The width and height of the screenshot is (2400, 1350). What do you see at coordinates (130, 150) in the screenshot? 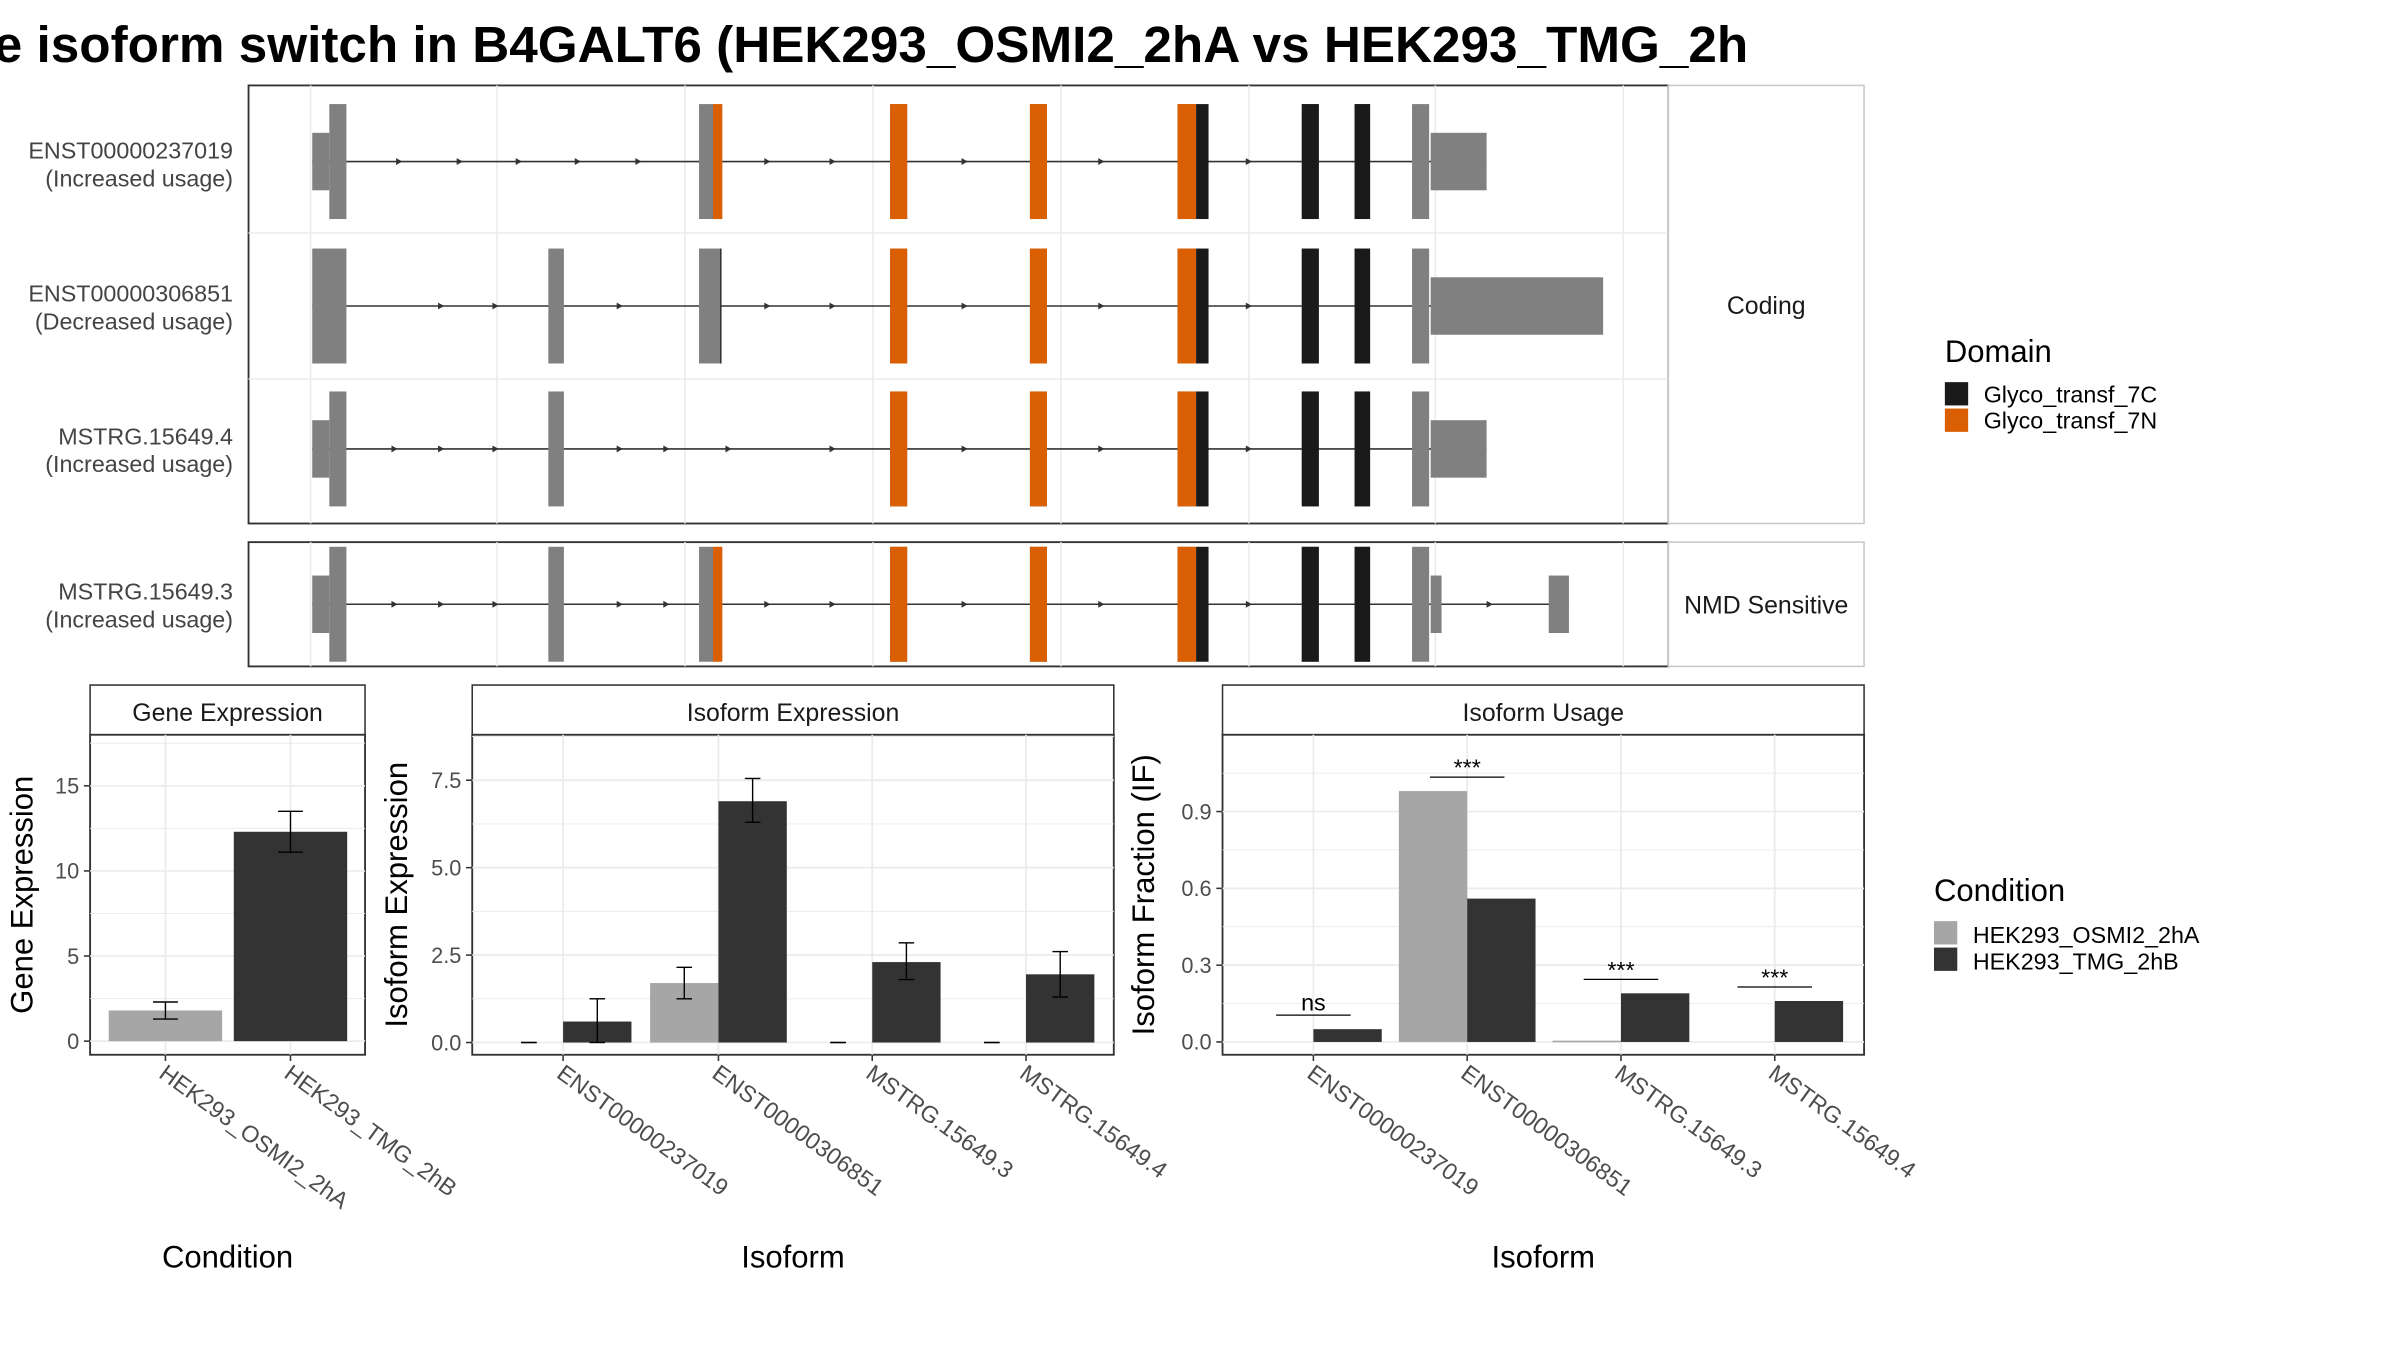
I see `transcript-name: ENST00000237019` at bounding box center [130, 150].